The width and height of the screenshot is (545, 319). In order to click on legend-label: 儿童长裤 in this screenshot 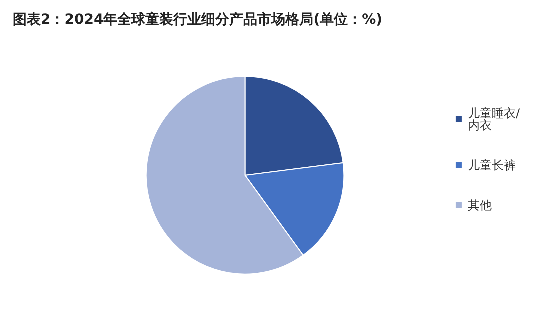, I will do `click(492, 165)`.